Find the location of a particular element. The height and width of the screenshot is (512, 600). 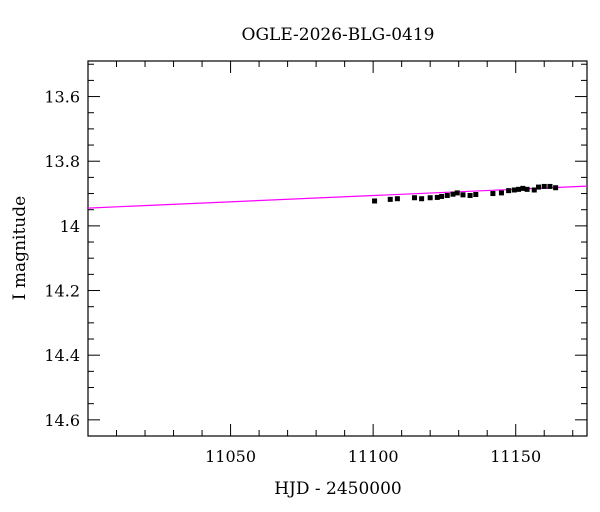

x-tick-label: 11050 is located at coordinates (230, 456).